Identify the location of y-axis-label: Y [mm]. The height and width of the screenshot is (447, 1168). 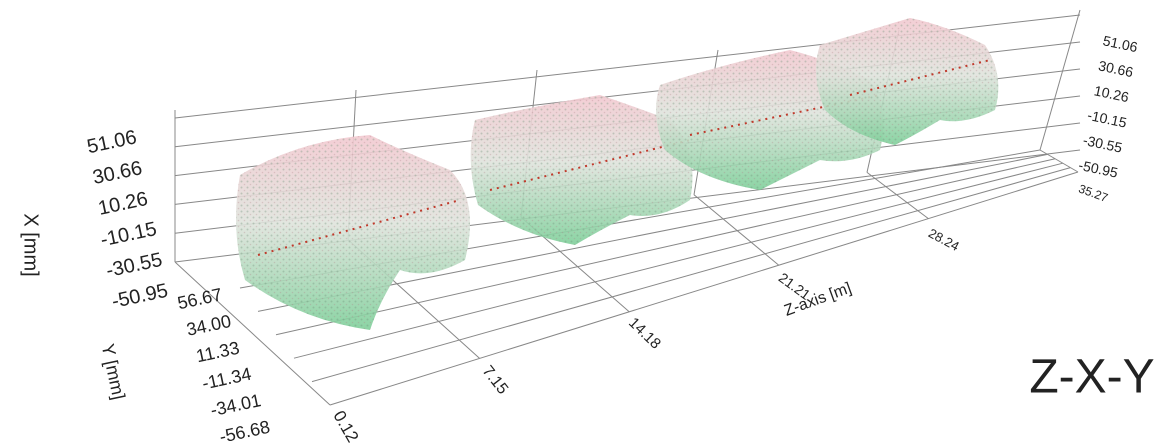
(113, 372).